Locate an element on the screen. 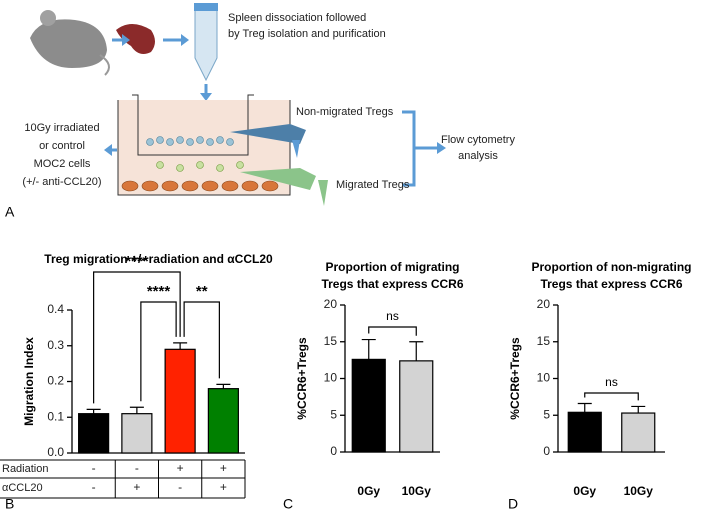  chart-title: Treg migration +/- radiation and αCCL20 is located at coordinates (158, 259).